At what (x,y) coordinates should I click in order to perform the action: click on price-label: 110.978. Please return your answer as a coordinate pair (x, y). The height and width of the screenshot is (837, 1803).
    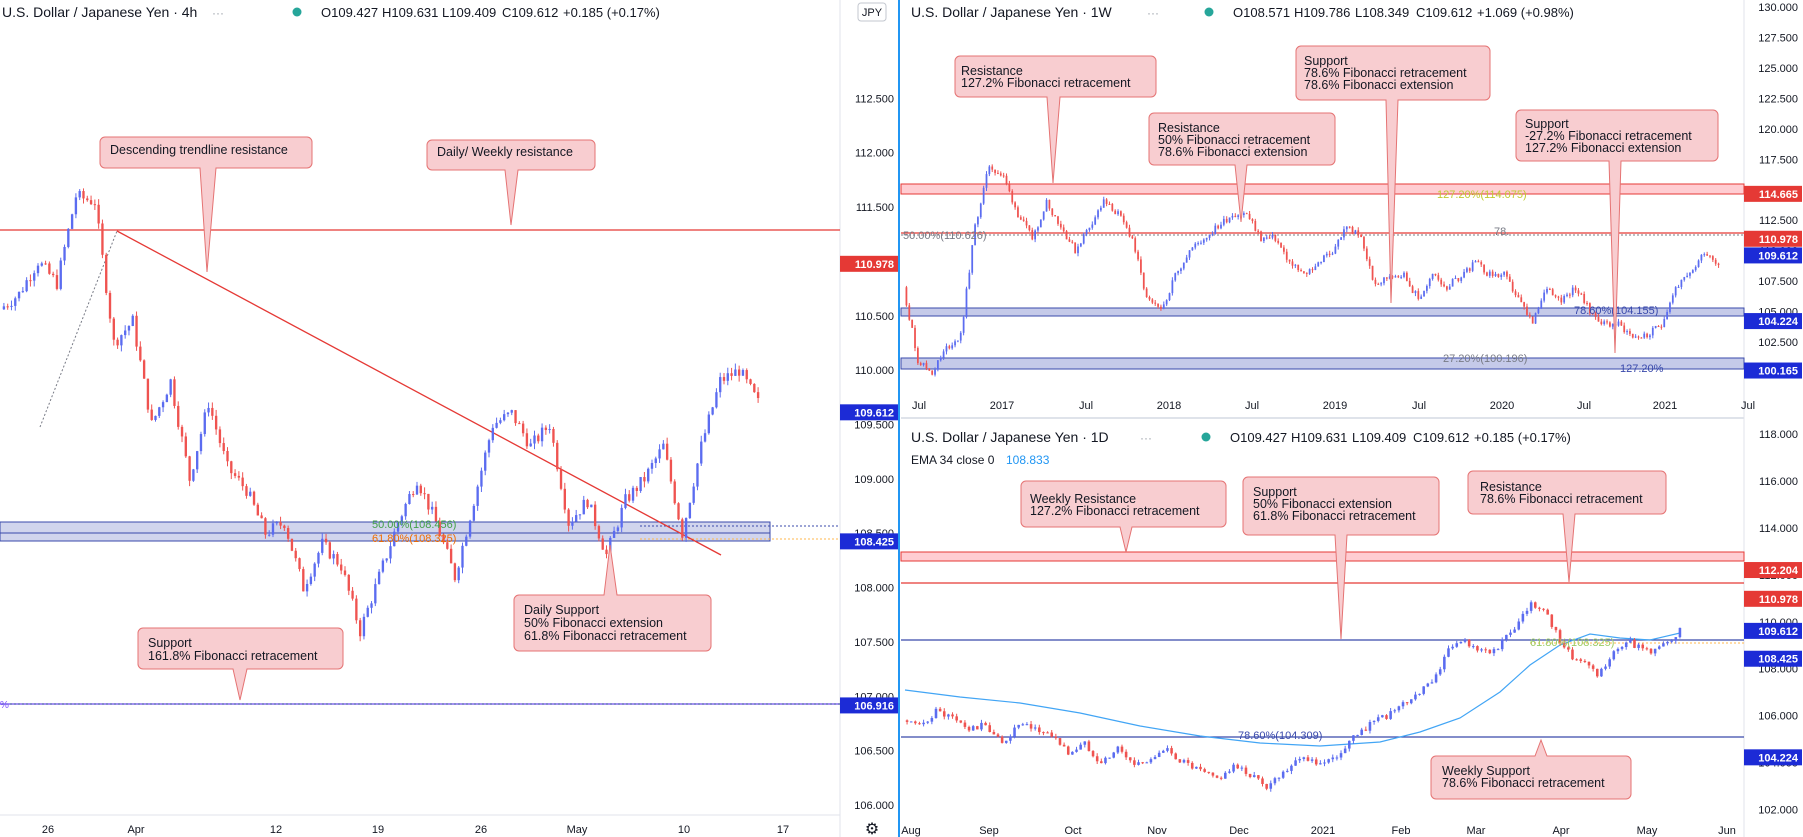
    Looking at the image, I should click on (874, 265).